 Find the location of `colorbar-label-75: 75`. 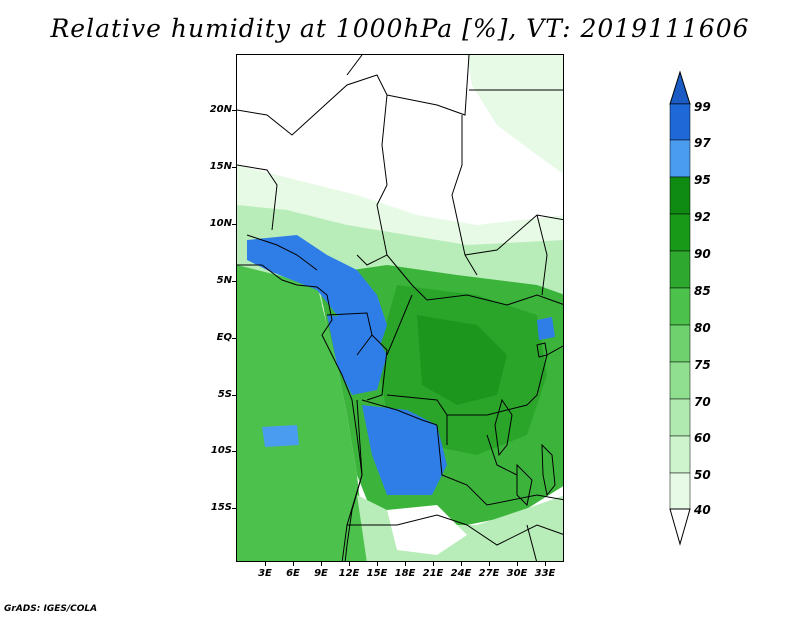

colorbar-label-75: 75 is located at coordinates (702, 365).